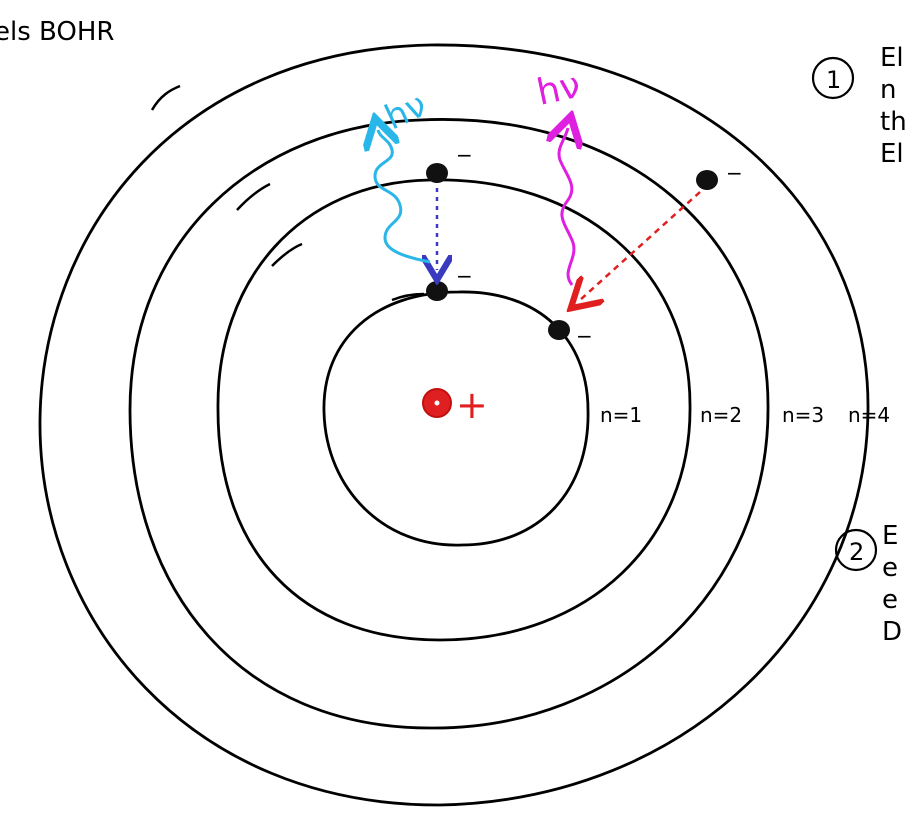  I want to click on note-1-number: 1, so click(833, 80).